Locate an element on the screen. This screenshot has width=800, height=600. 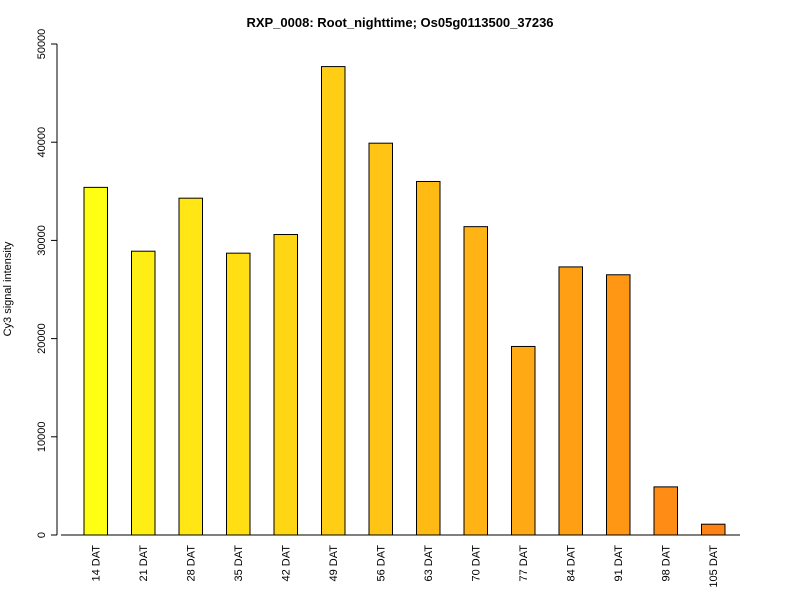
y-tick-label: 20000 is located at coordinates (42, 338).